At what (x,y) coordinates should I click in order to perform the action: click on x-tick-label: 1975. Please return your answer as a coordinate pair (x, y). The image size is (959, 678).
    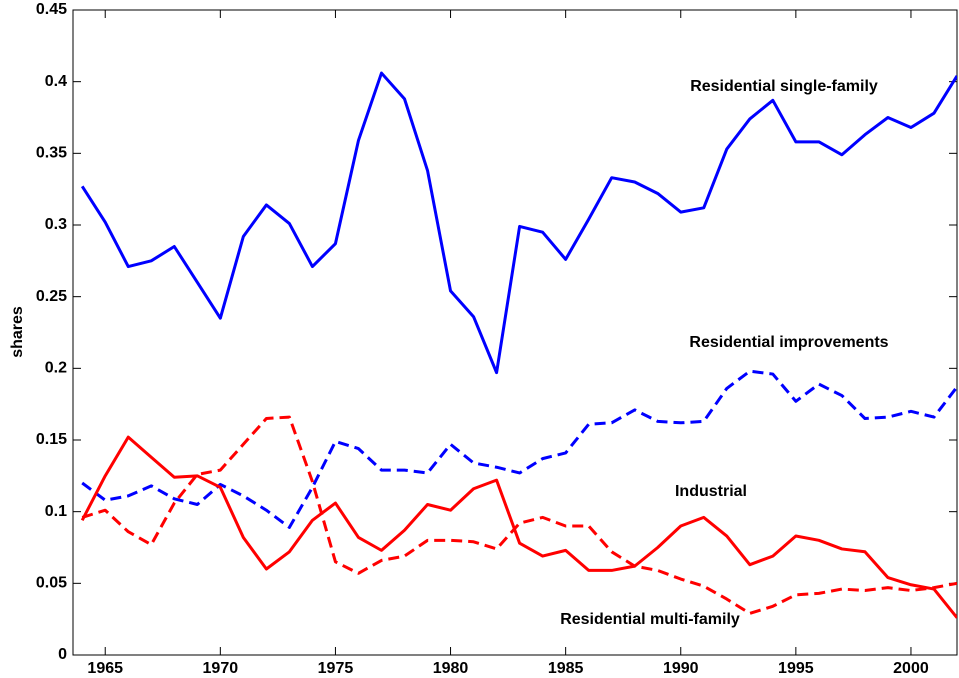
    Looking at the image, I should click on (336, 668).